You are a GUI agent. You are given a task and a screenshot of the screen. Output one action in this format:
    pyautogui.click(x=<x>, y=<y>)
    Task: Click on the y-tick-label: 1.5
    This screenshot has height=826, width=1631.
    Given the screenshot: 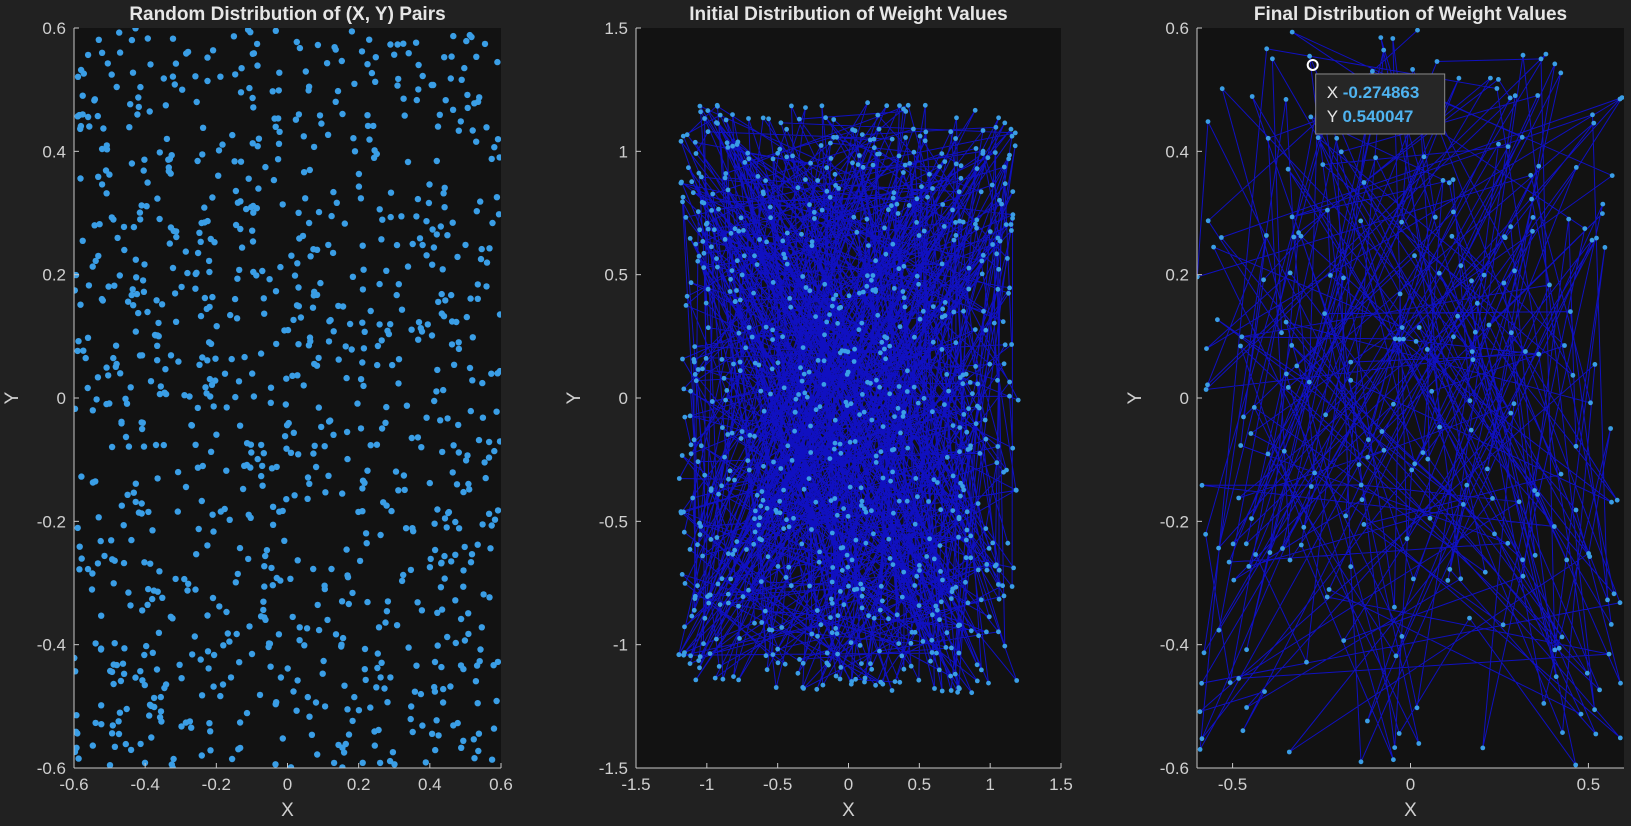 What is the action you would take?
    pyautogui.click(x=616, y=28)
    